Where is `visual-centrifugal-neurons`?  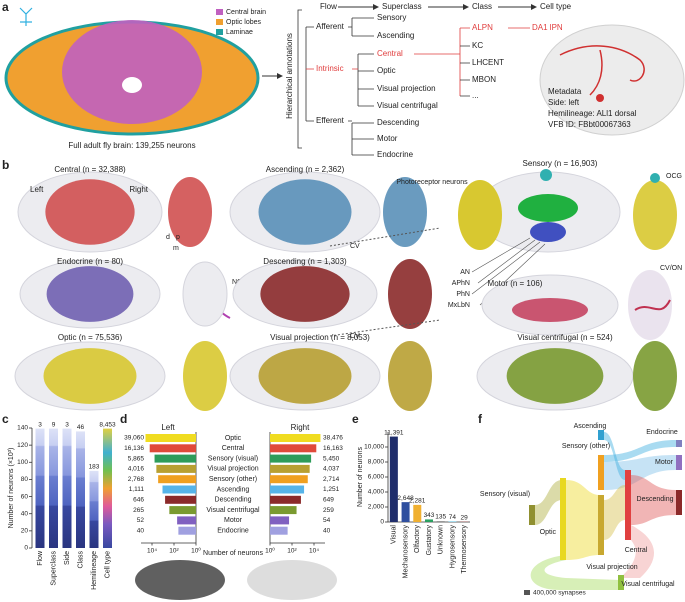
visual-centrifugal-neurons is located at coordinates (555, 376).